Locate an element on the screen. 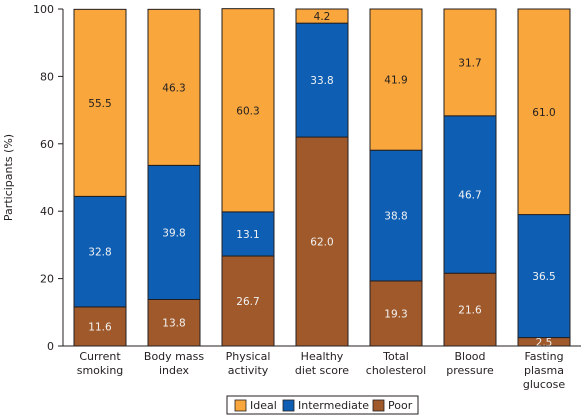 This screenshot has width=583, height=415. data-label: 13.1 is located at coordinates (247, 235).